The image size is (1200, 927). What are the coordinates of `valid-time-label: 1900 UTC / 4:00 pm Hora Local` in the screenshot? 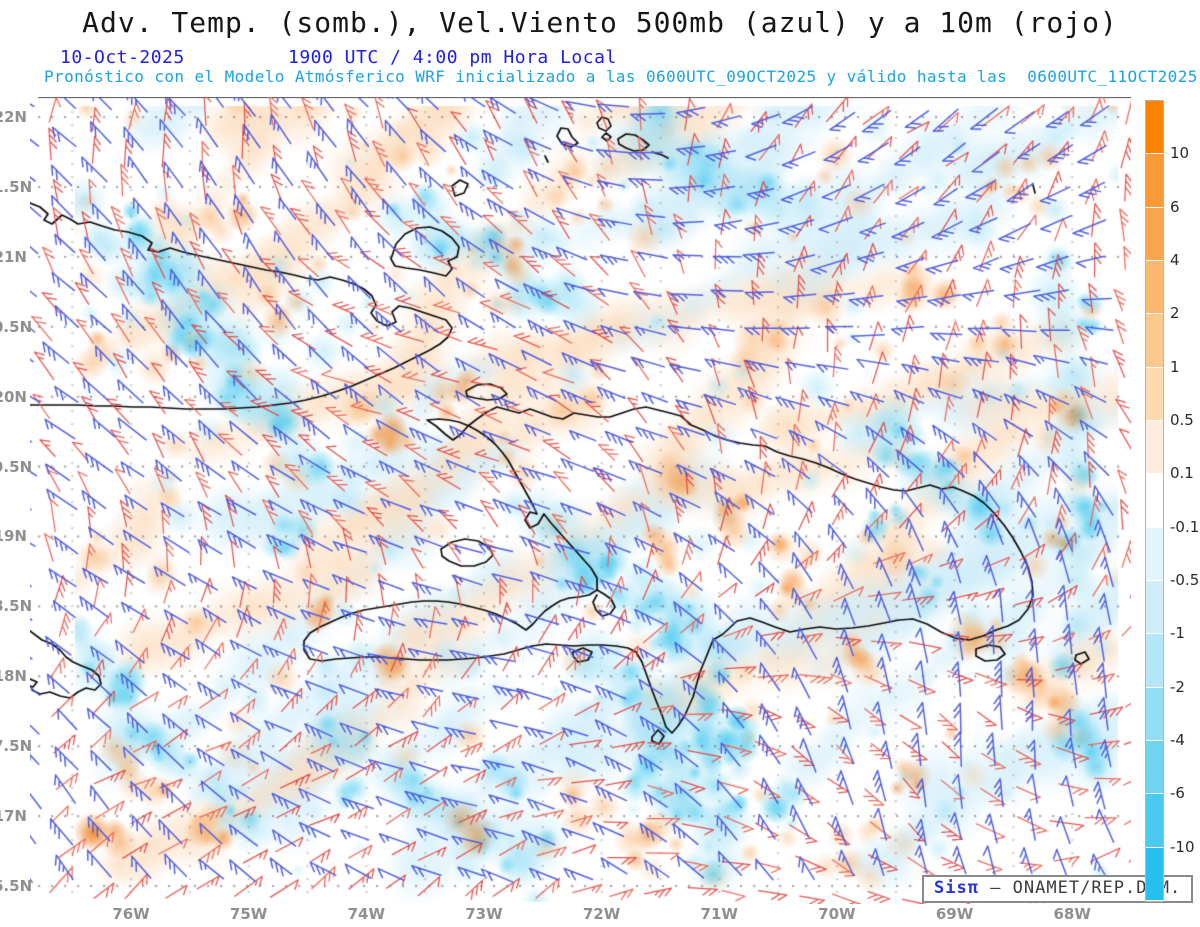 It's located at (452, 57).